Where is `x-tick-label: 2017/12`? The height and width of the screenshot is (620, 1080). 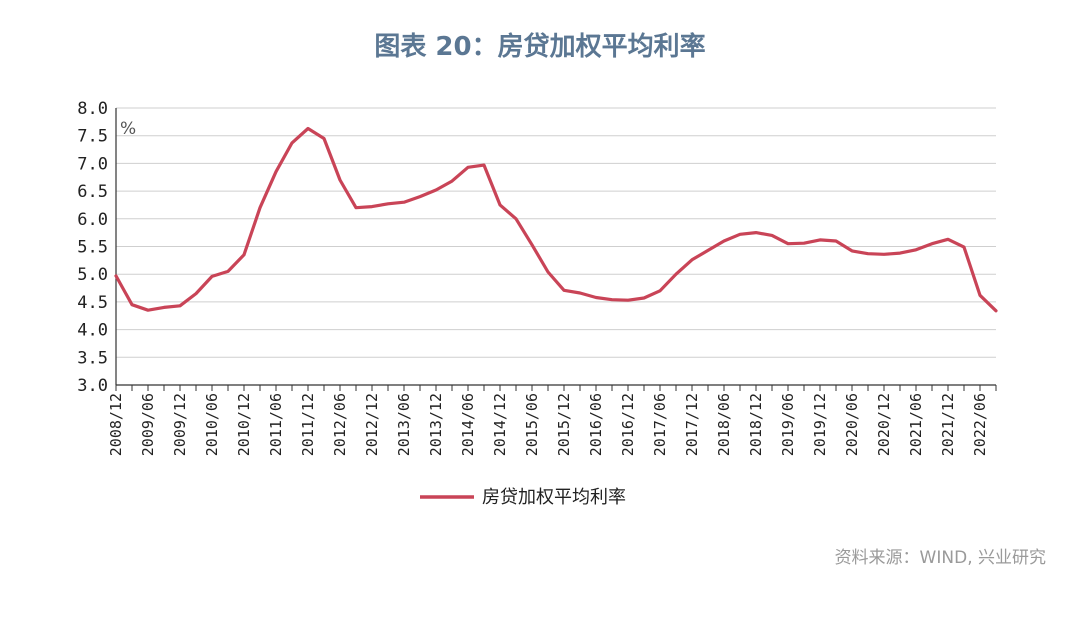 x-tick-label: 2017/12 is located at coordinates (692, 424).